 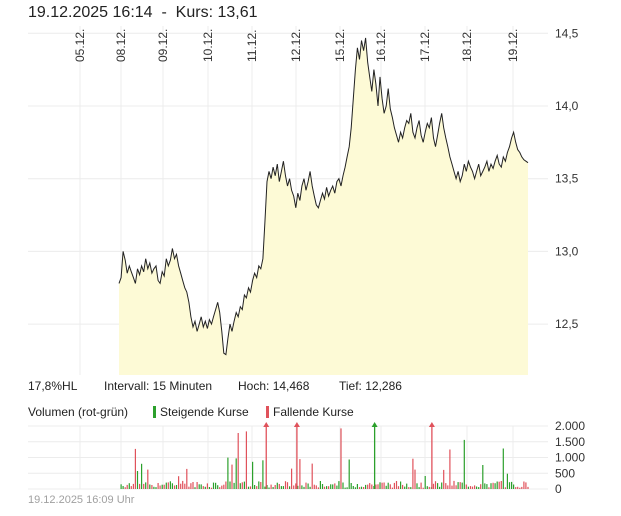 I want to click on chart-header: 19.12.2025 16:14 - Kurs: 13,61, so click(x=143, y=13).